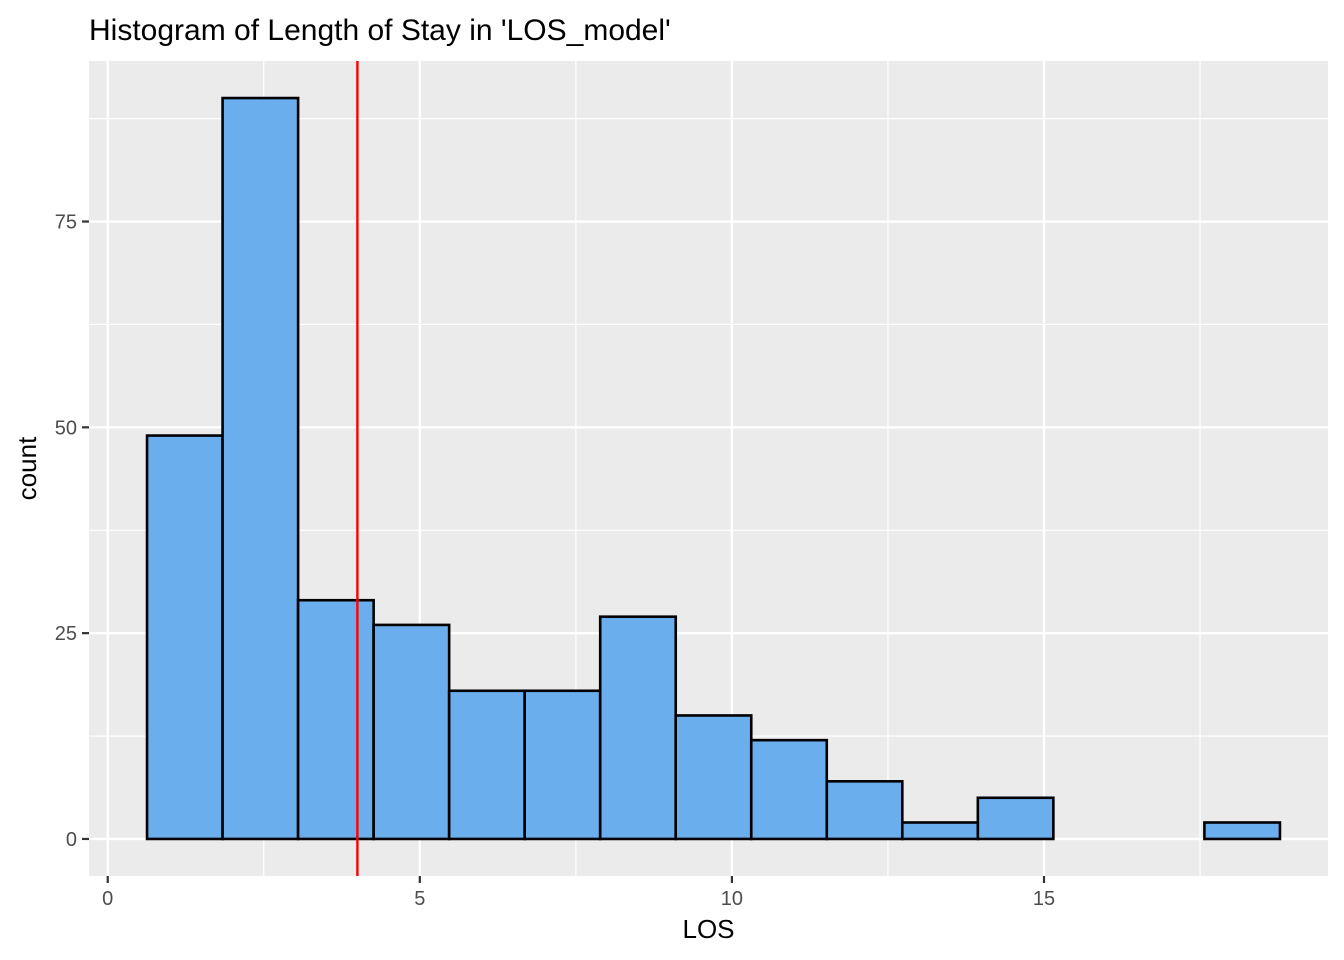 This screenshot has height=960, width=1344. What do you see at coordinates (71, 840) in the screenshot?
I see `y-tick-label: 0` at bounding box center [71, 840].